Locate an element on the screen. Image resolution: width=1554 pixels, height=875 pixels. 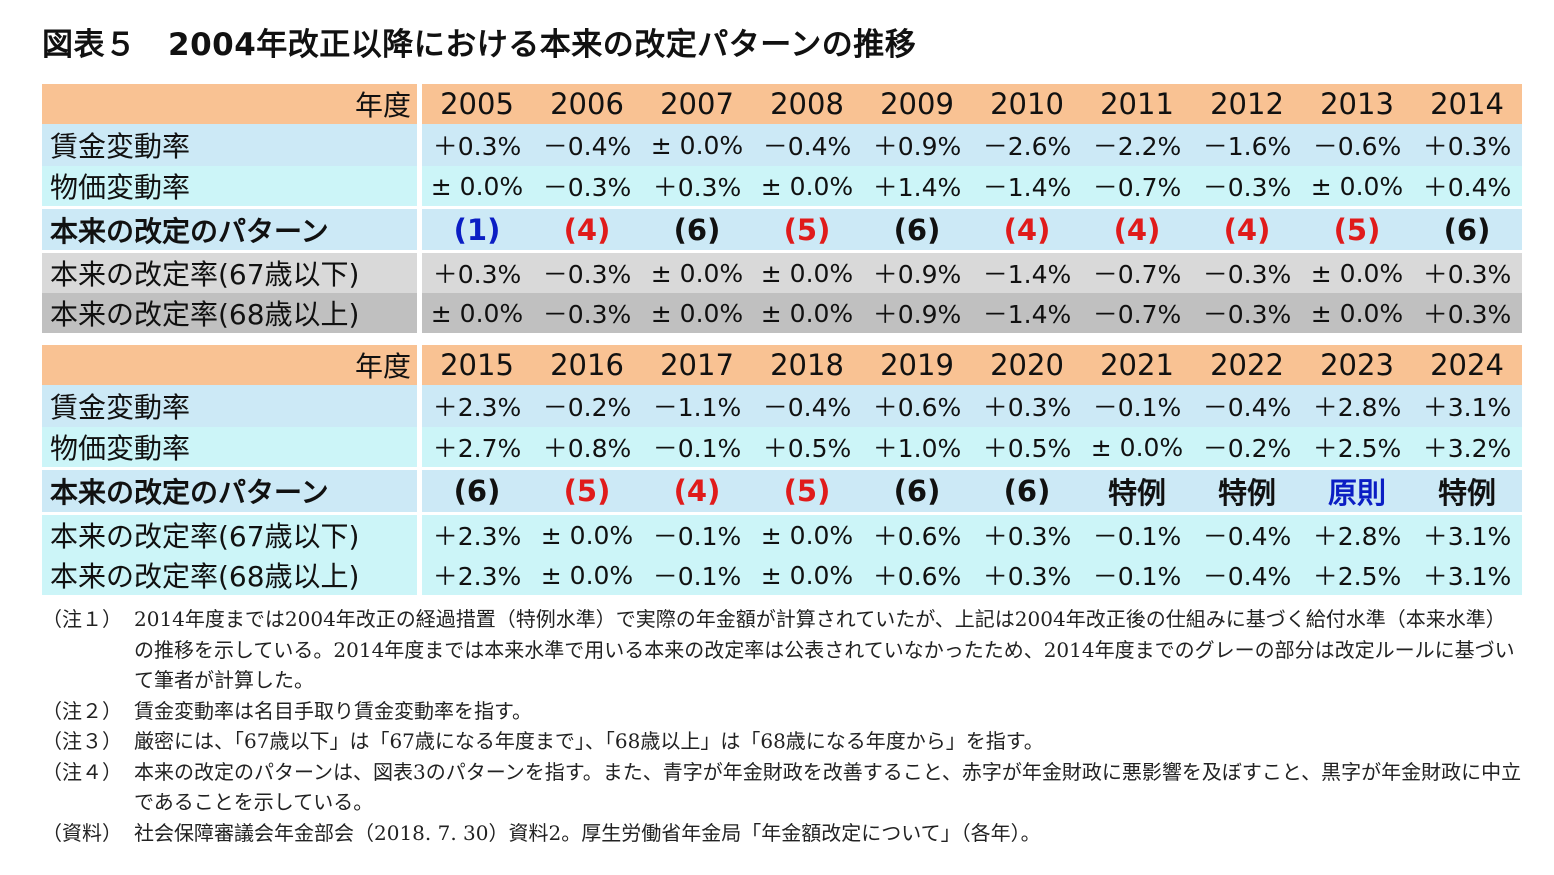
year-cell: 2007 is located at coordinates (697, 104).